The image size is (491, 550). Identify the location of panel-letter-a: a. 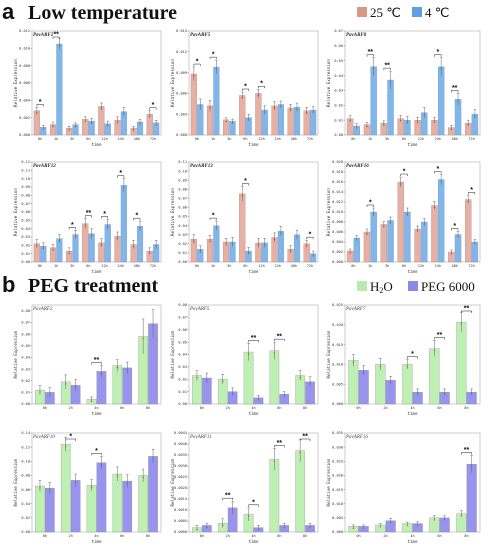
(8, 12).